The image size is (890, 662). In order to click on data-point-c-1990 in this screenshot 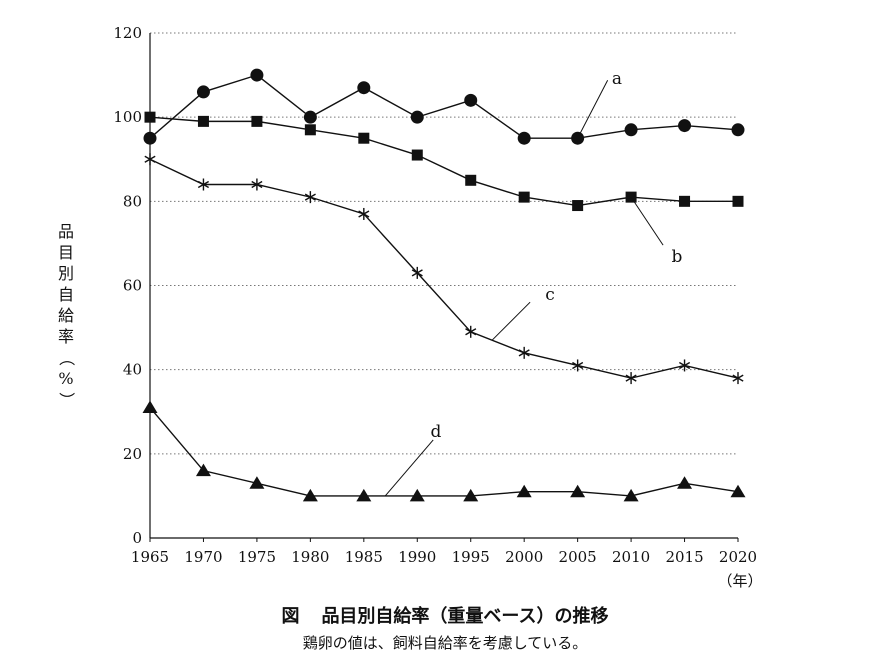, I will do `click(417, 272)`.